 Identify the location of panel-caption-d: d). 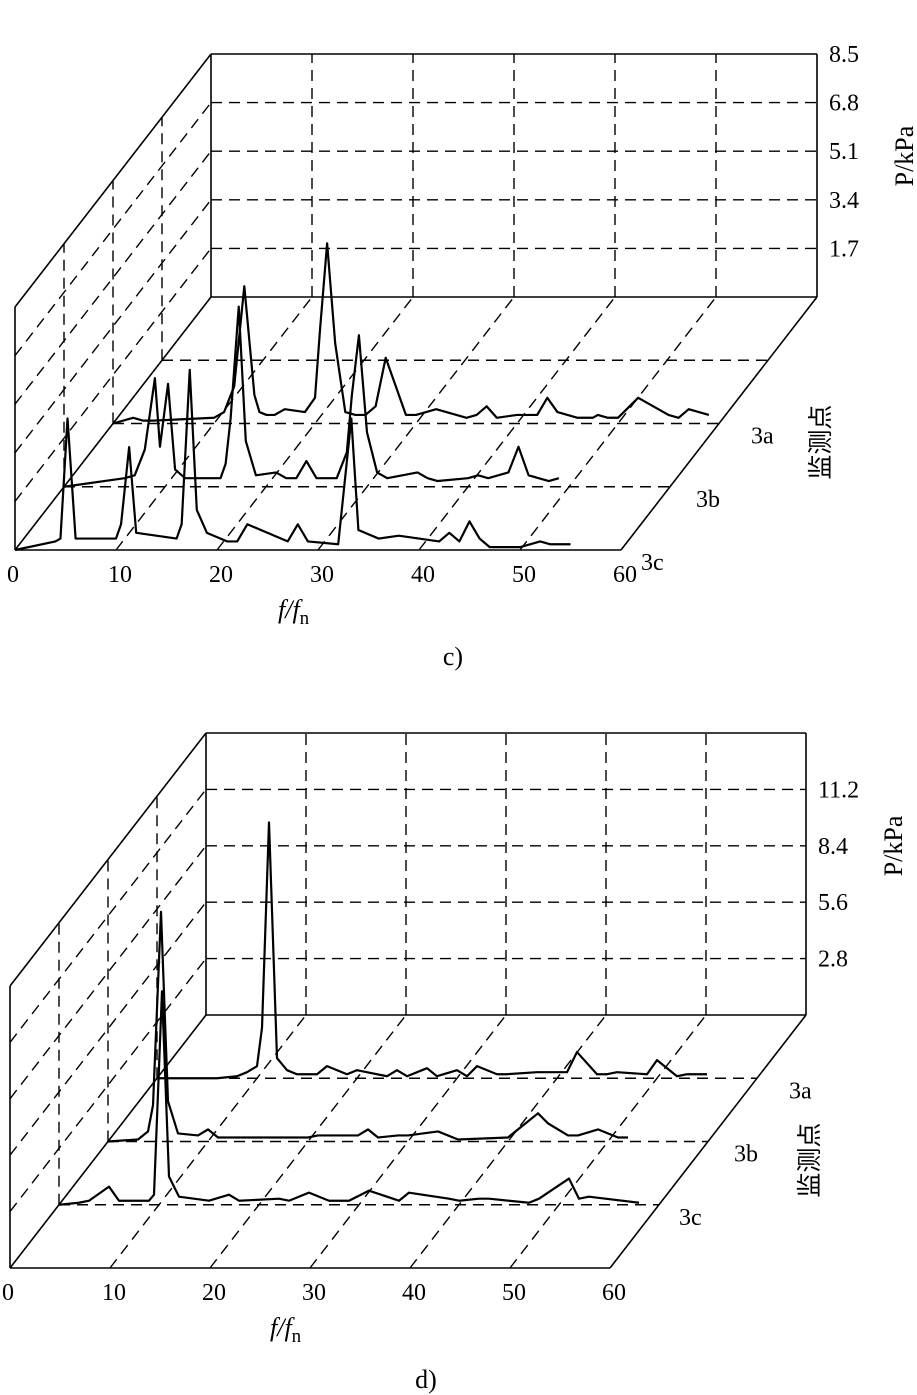
(426, 1379).